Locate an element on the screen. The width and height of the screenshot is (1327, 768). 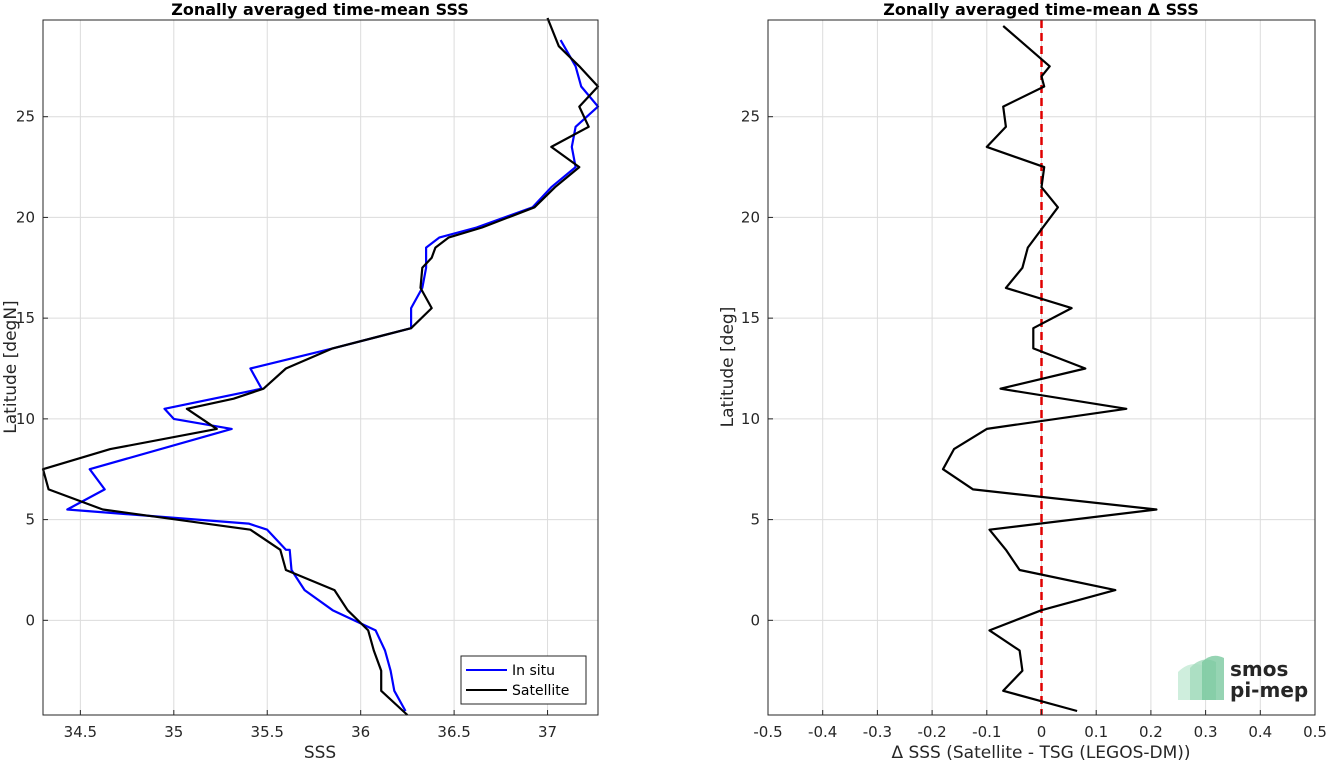
right-x-tick-label: -0.3 is located at coordinates (877, 732).